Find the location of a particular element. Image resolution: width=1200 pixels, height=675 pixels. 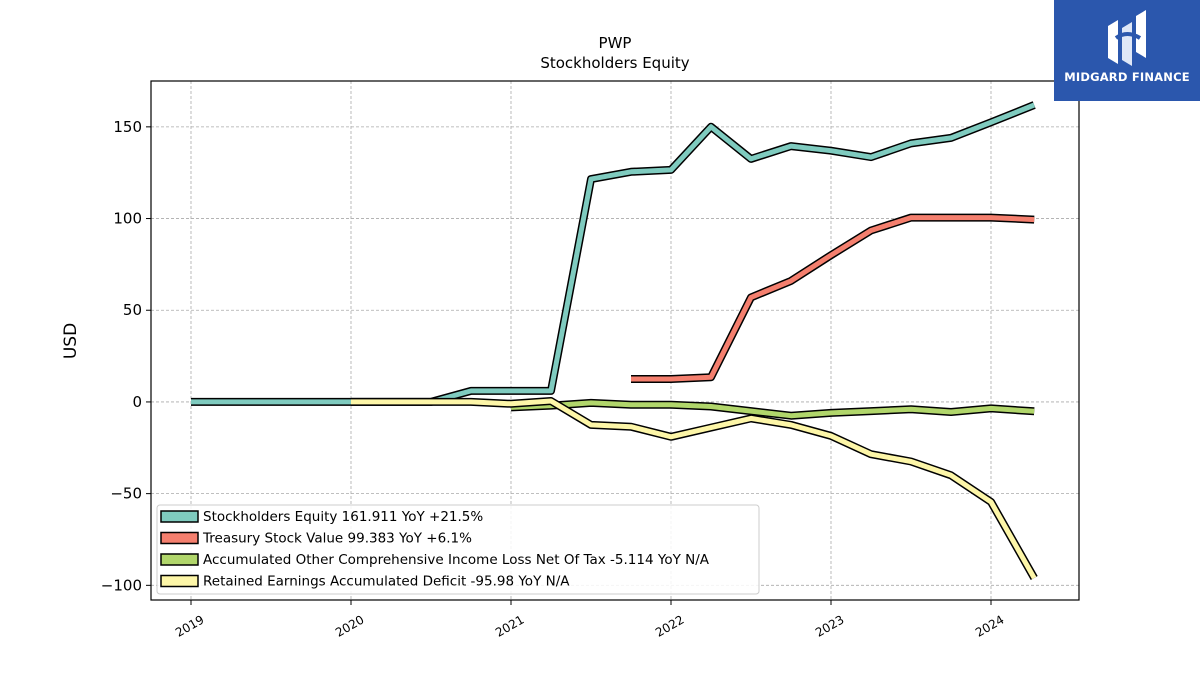

legend-entry: Treasury Stock Value 99.383 YoY +6.1% is located at coordinates (337, 539).